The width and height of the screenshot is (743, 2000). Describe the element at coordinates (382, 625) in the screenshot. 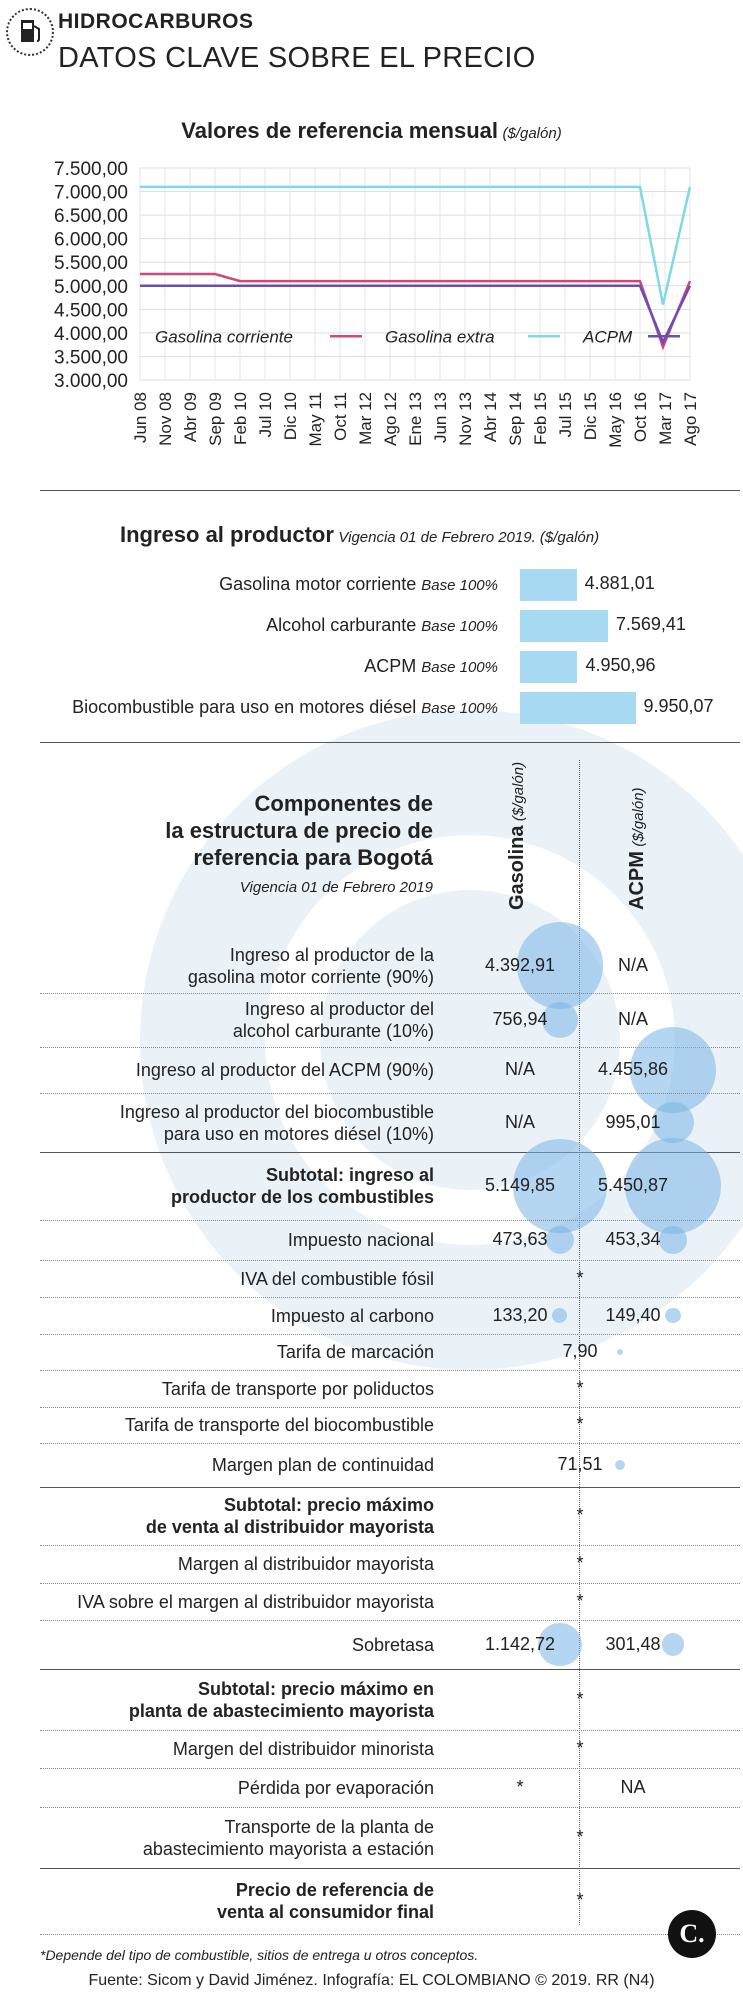

I see `bar-category-label: Alcohol carburante Base 100%` at that location.